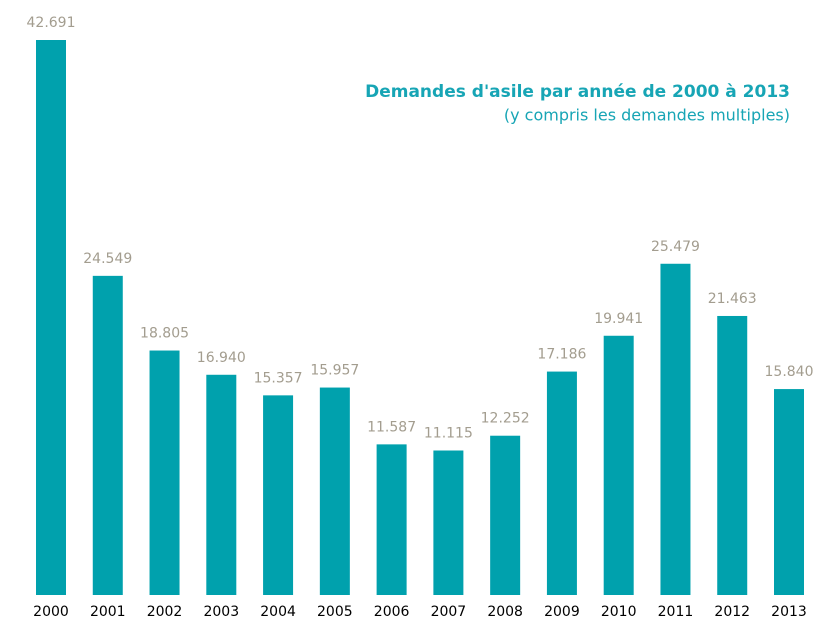 The height and width of the screenshot is (624, 817). What do you see at coordinates (505, 612) in the screenshot?
I see `x-tick-label: 2008` at bounding box center [505, 612].